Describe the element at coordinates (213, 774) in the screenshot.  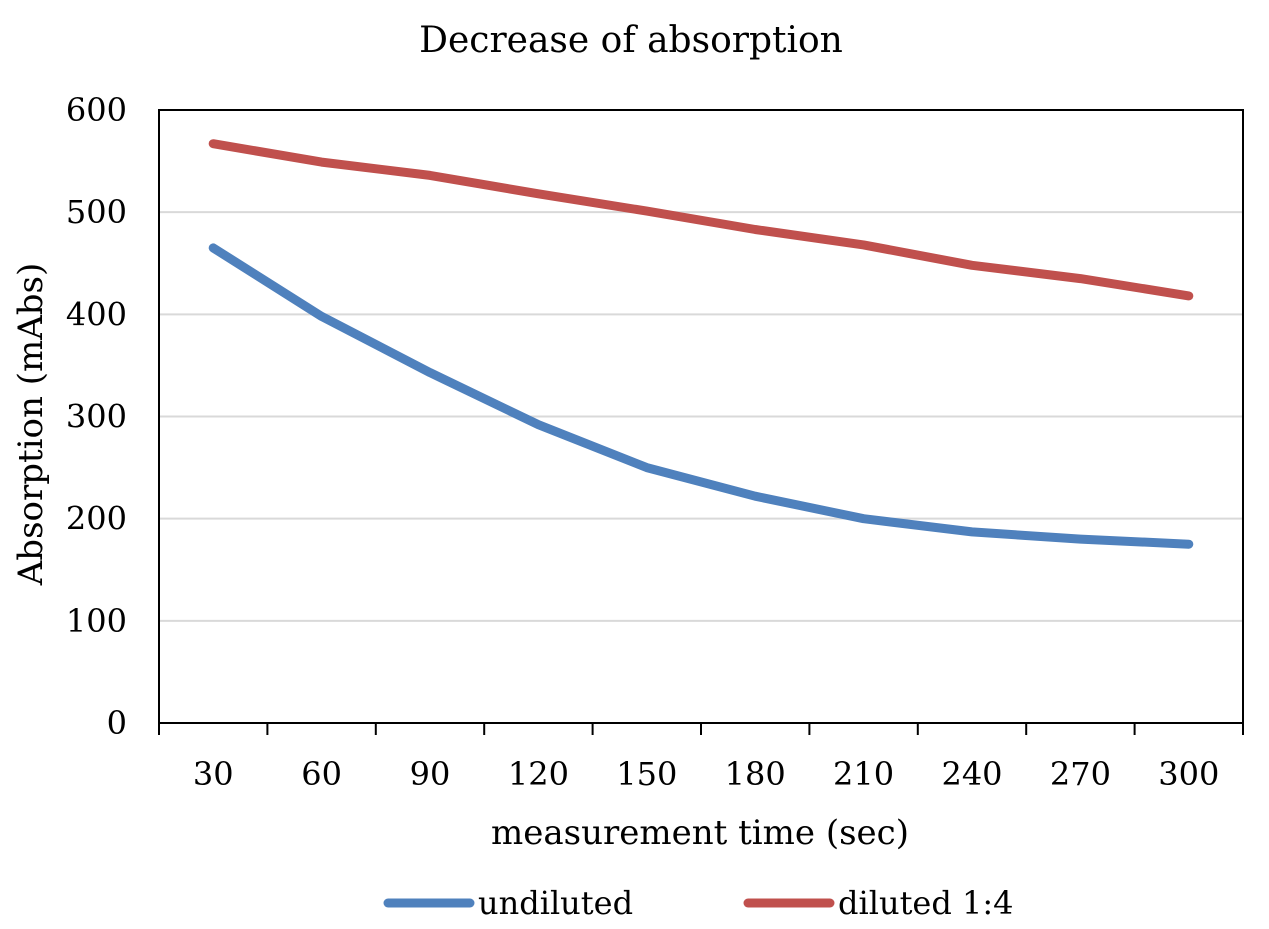
I see `x-tick-label: 30` at that location.